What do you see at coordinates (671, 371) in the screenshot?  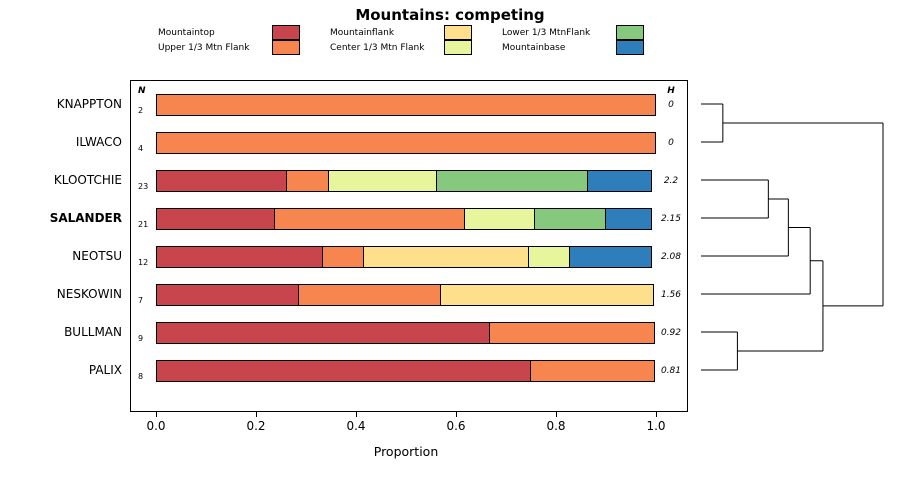 I see `h-value: 0.81` at bounding box center [671, 371].